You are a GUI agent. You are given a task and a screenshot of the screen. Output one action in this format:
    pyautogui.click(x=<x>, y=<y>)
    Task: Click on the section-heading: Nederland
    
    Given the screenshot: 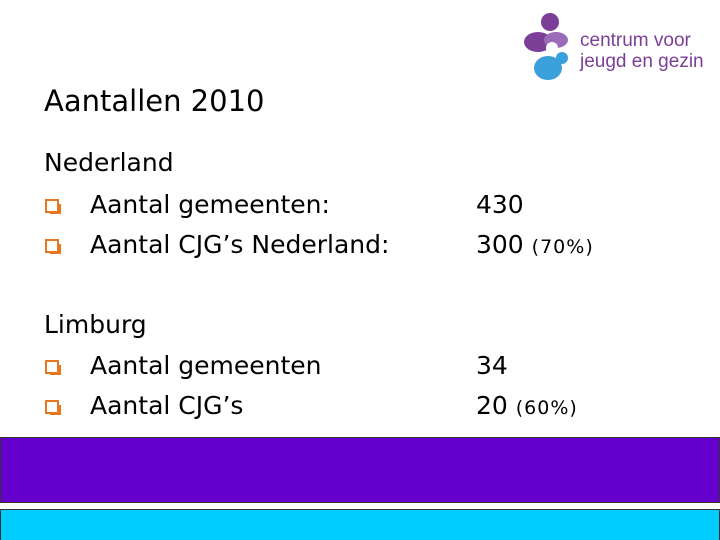 What is the action you would take?
    pyautogui.click(x=109, y=162)
    